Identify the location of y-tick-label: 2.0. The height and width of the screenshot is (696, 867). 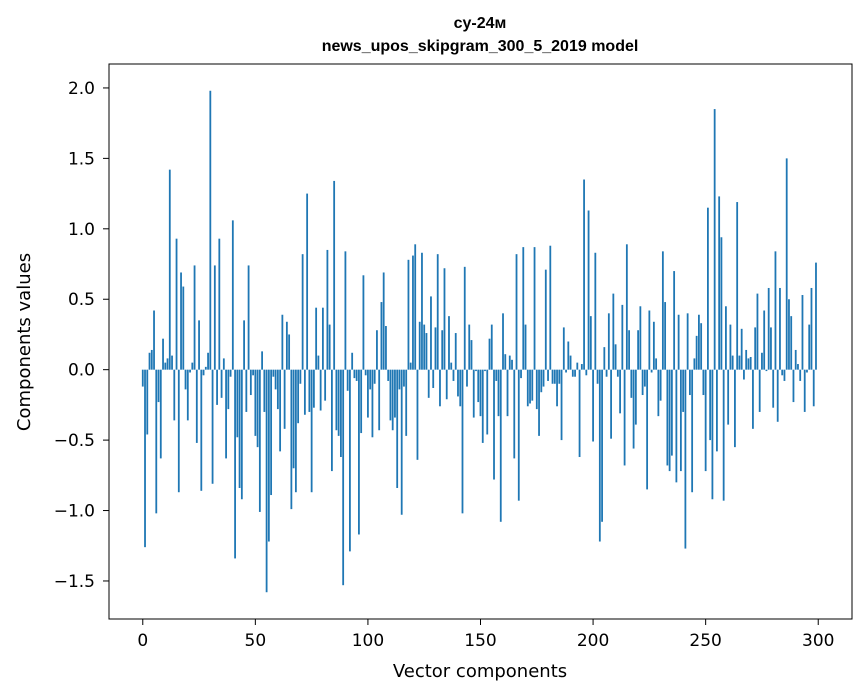
(81, 89).